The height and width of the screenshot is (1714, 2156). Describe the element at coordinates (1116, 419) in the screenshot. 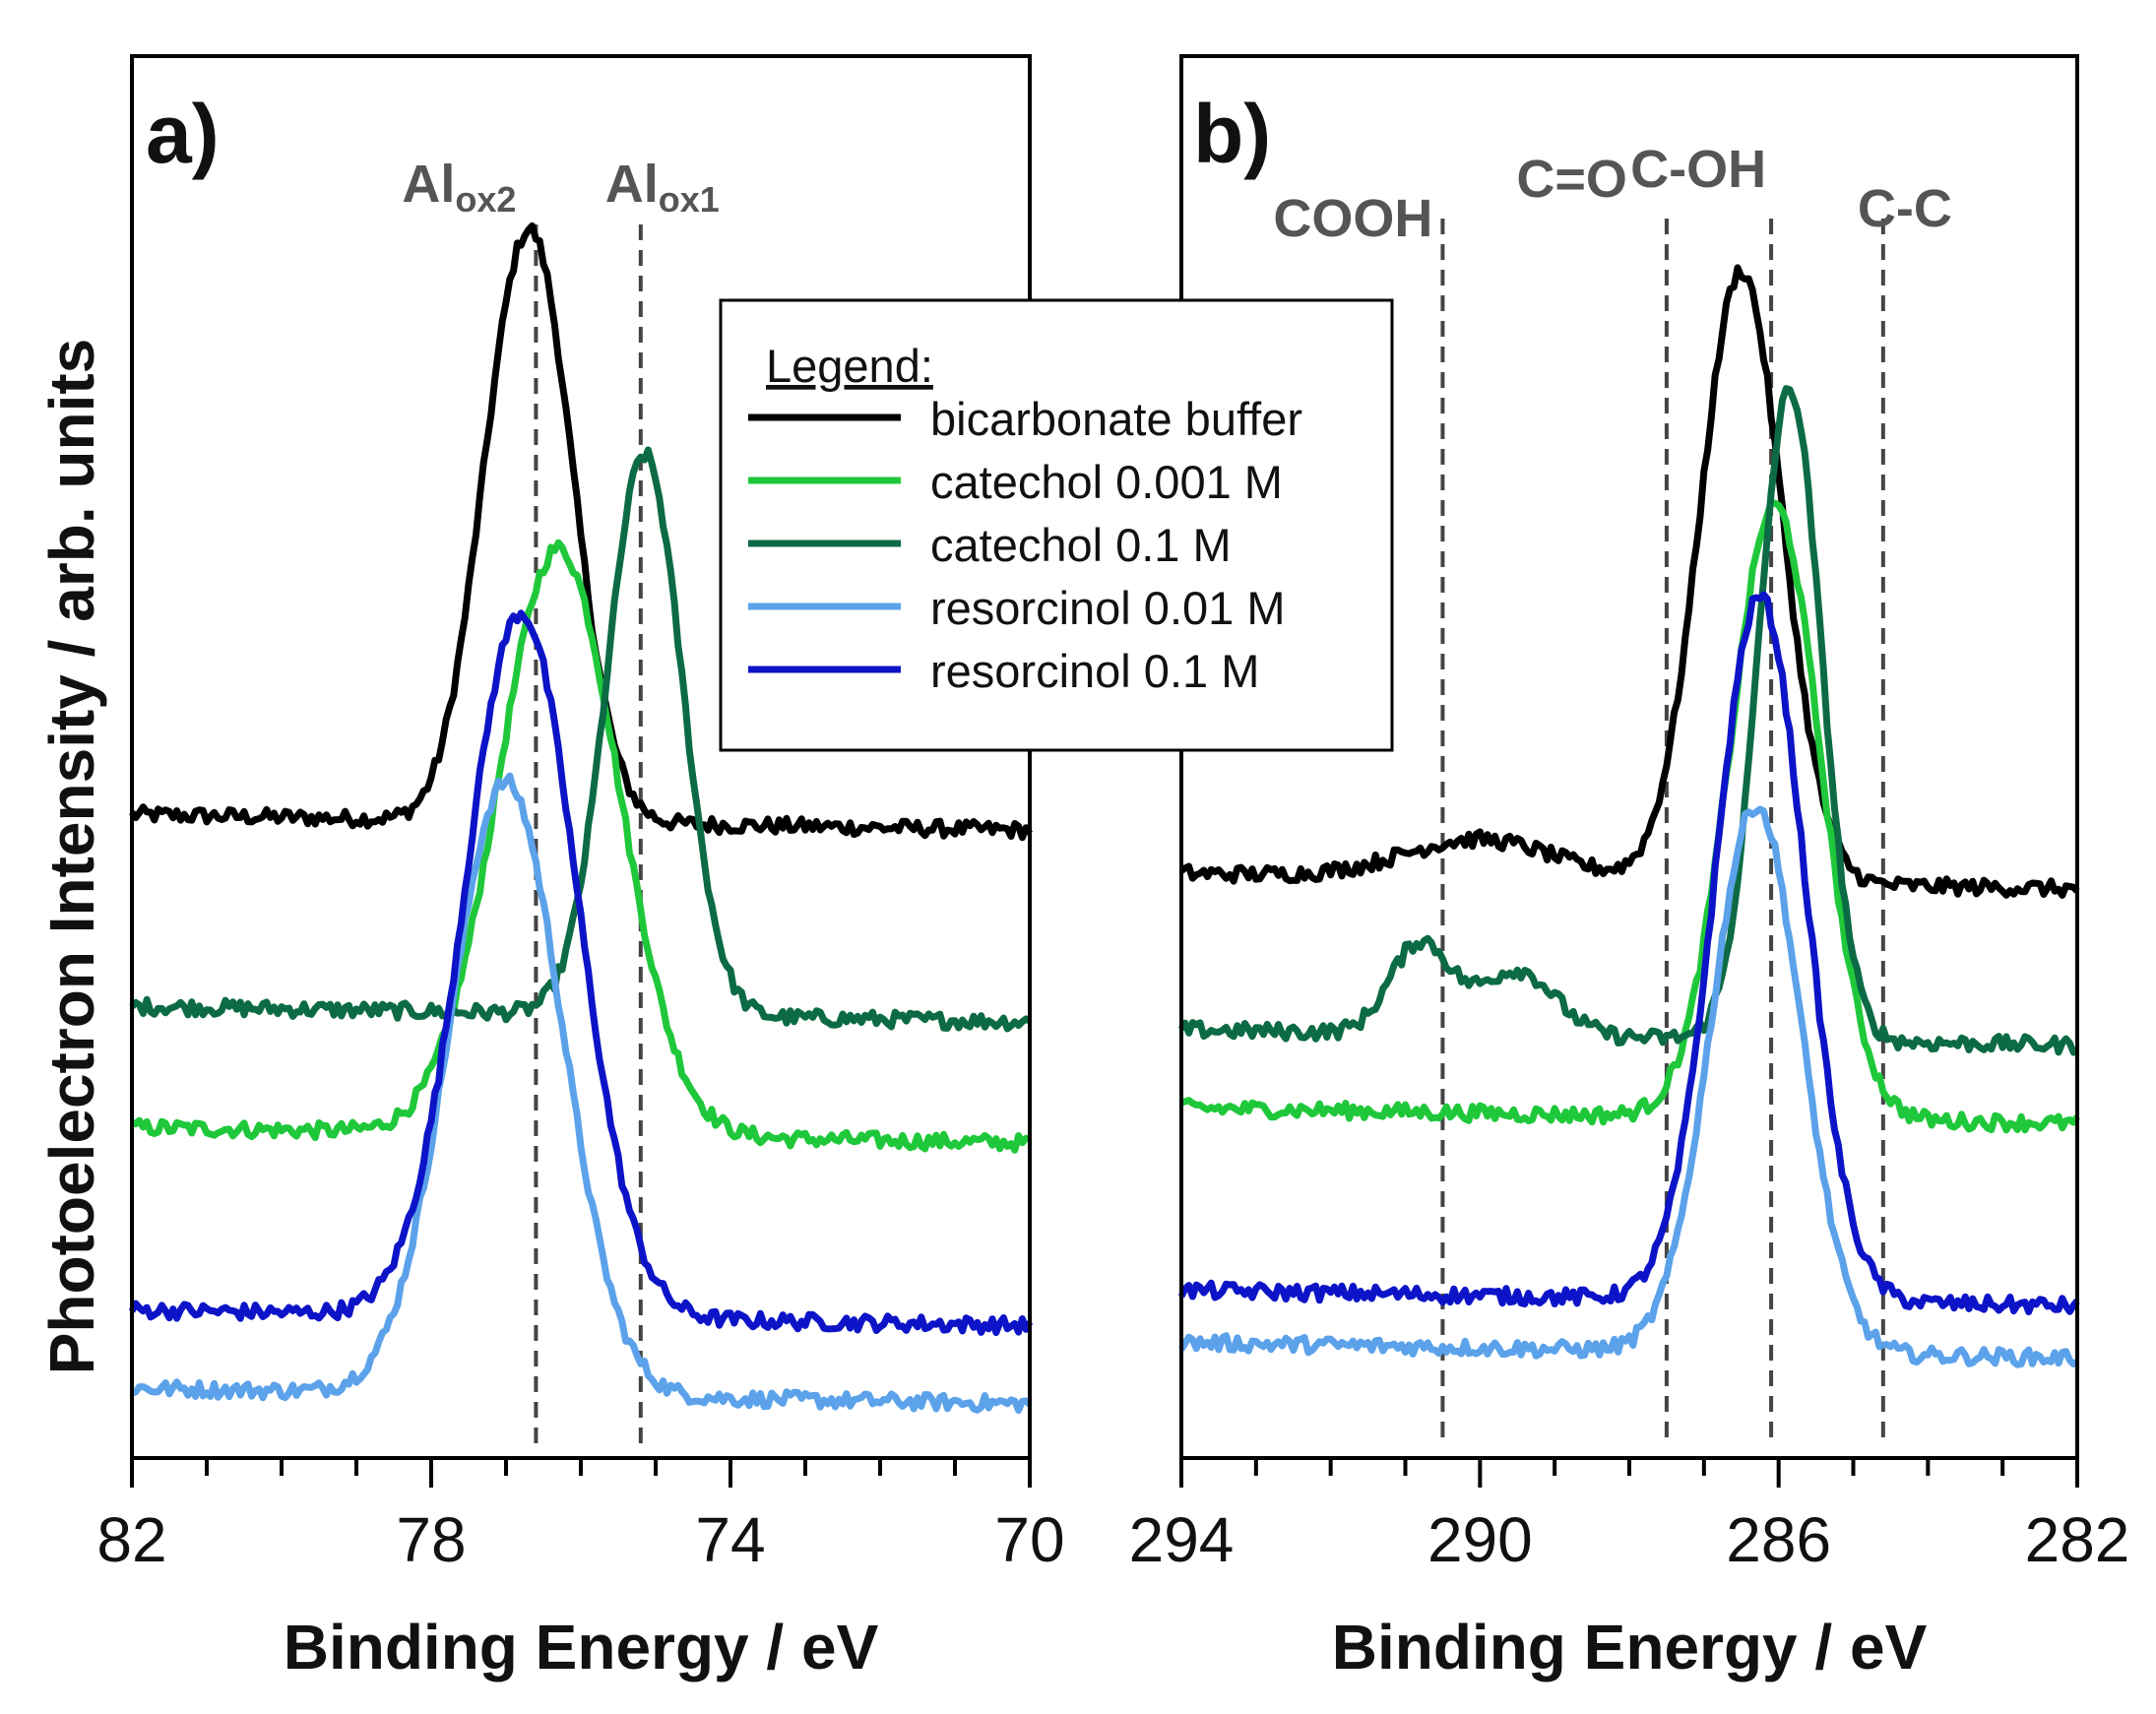

I see `legend-entry-label-0: bicarbonate buffer` at that location.